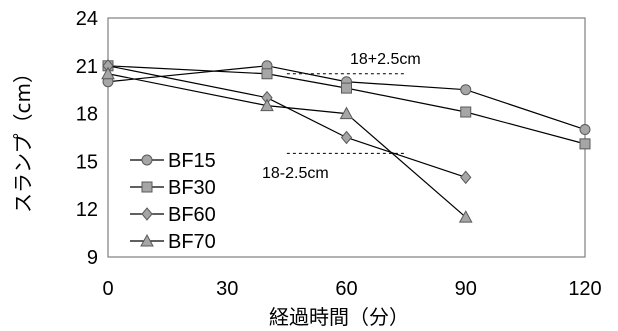 The height and width of the screenshot is (331, 618). What do you see at coordinates (107, 289) in the screenshot?
I see `x-tick-label: 0` at bounding box center [107, 289].